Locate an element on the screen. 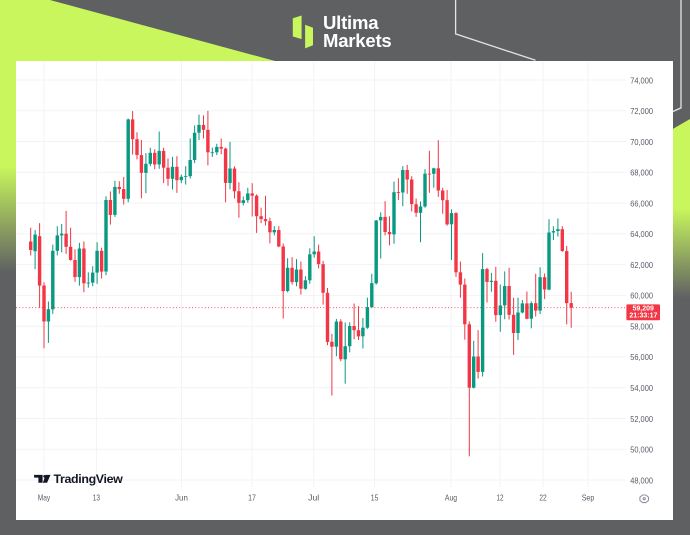 This screenshot has height=535, width=690. svg-text: Jun is located at coordinates (181, 498).